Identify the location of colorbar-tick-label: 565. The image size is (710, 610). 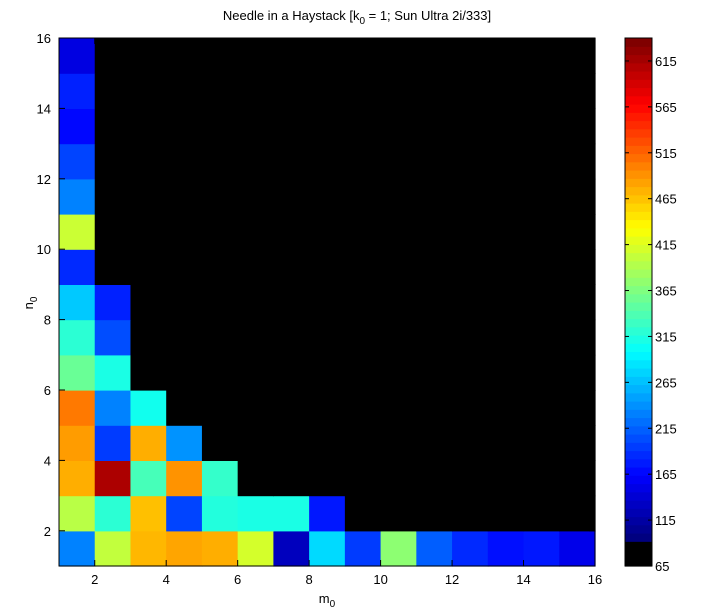
(666, 107).